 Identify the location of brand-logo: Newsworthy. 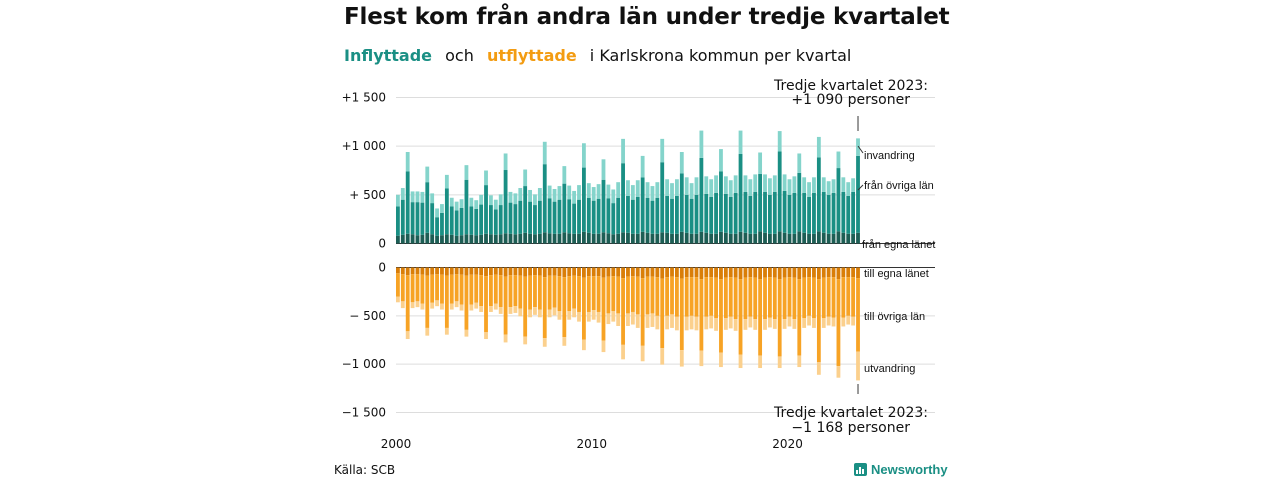
(901, 469).